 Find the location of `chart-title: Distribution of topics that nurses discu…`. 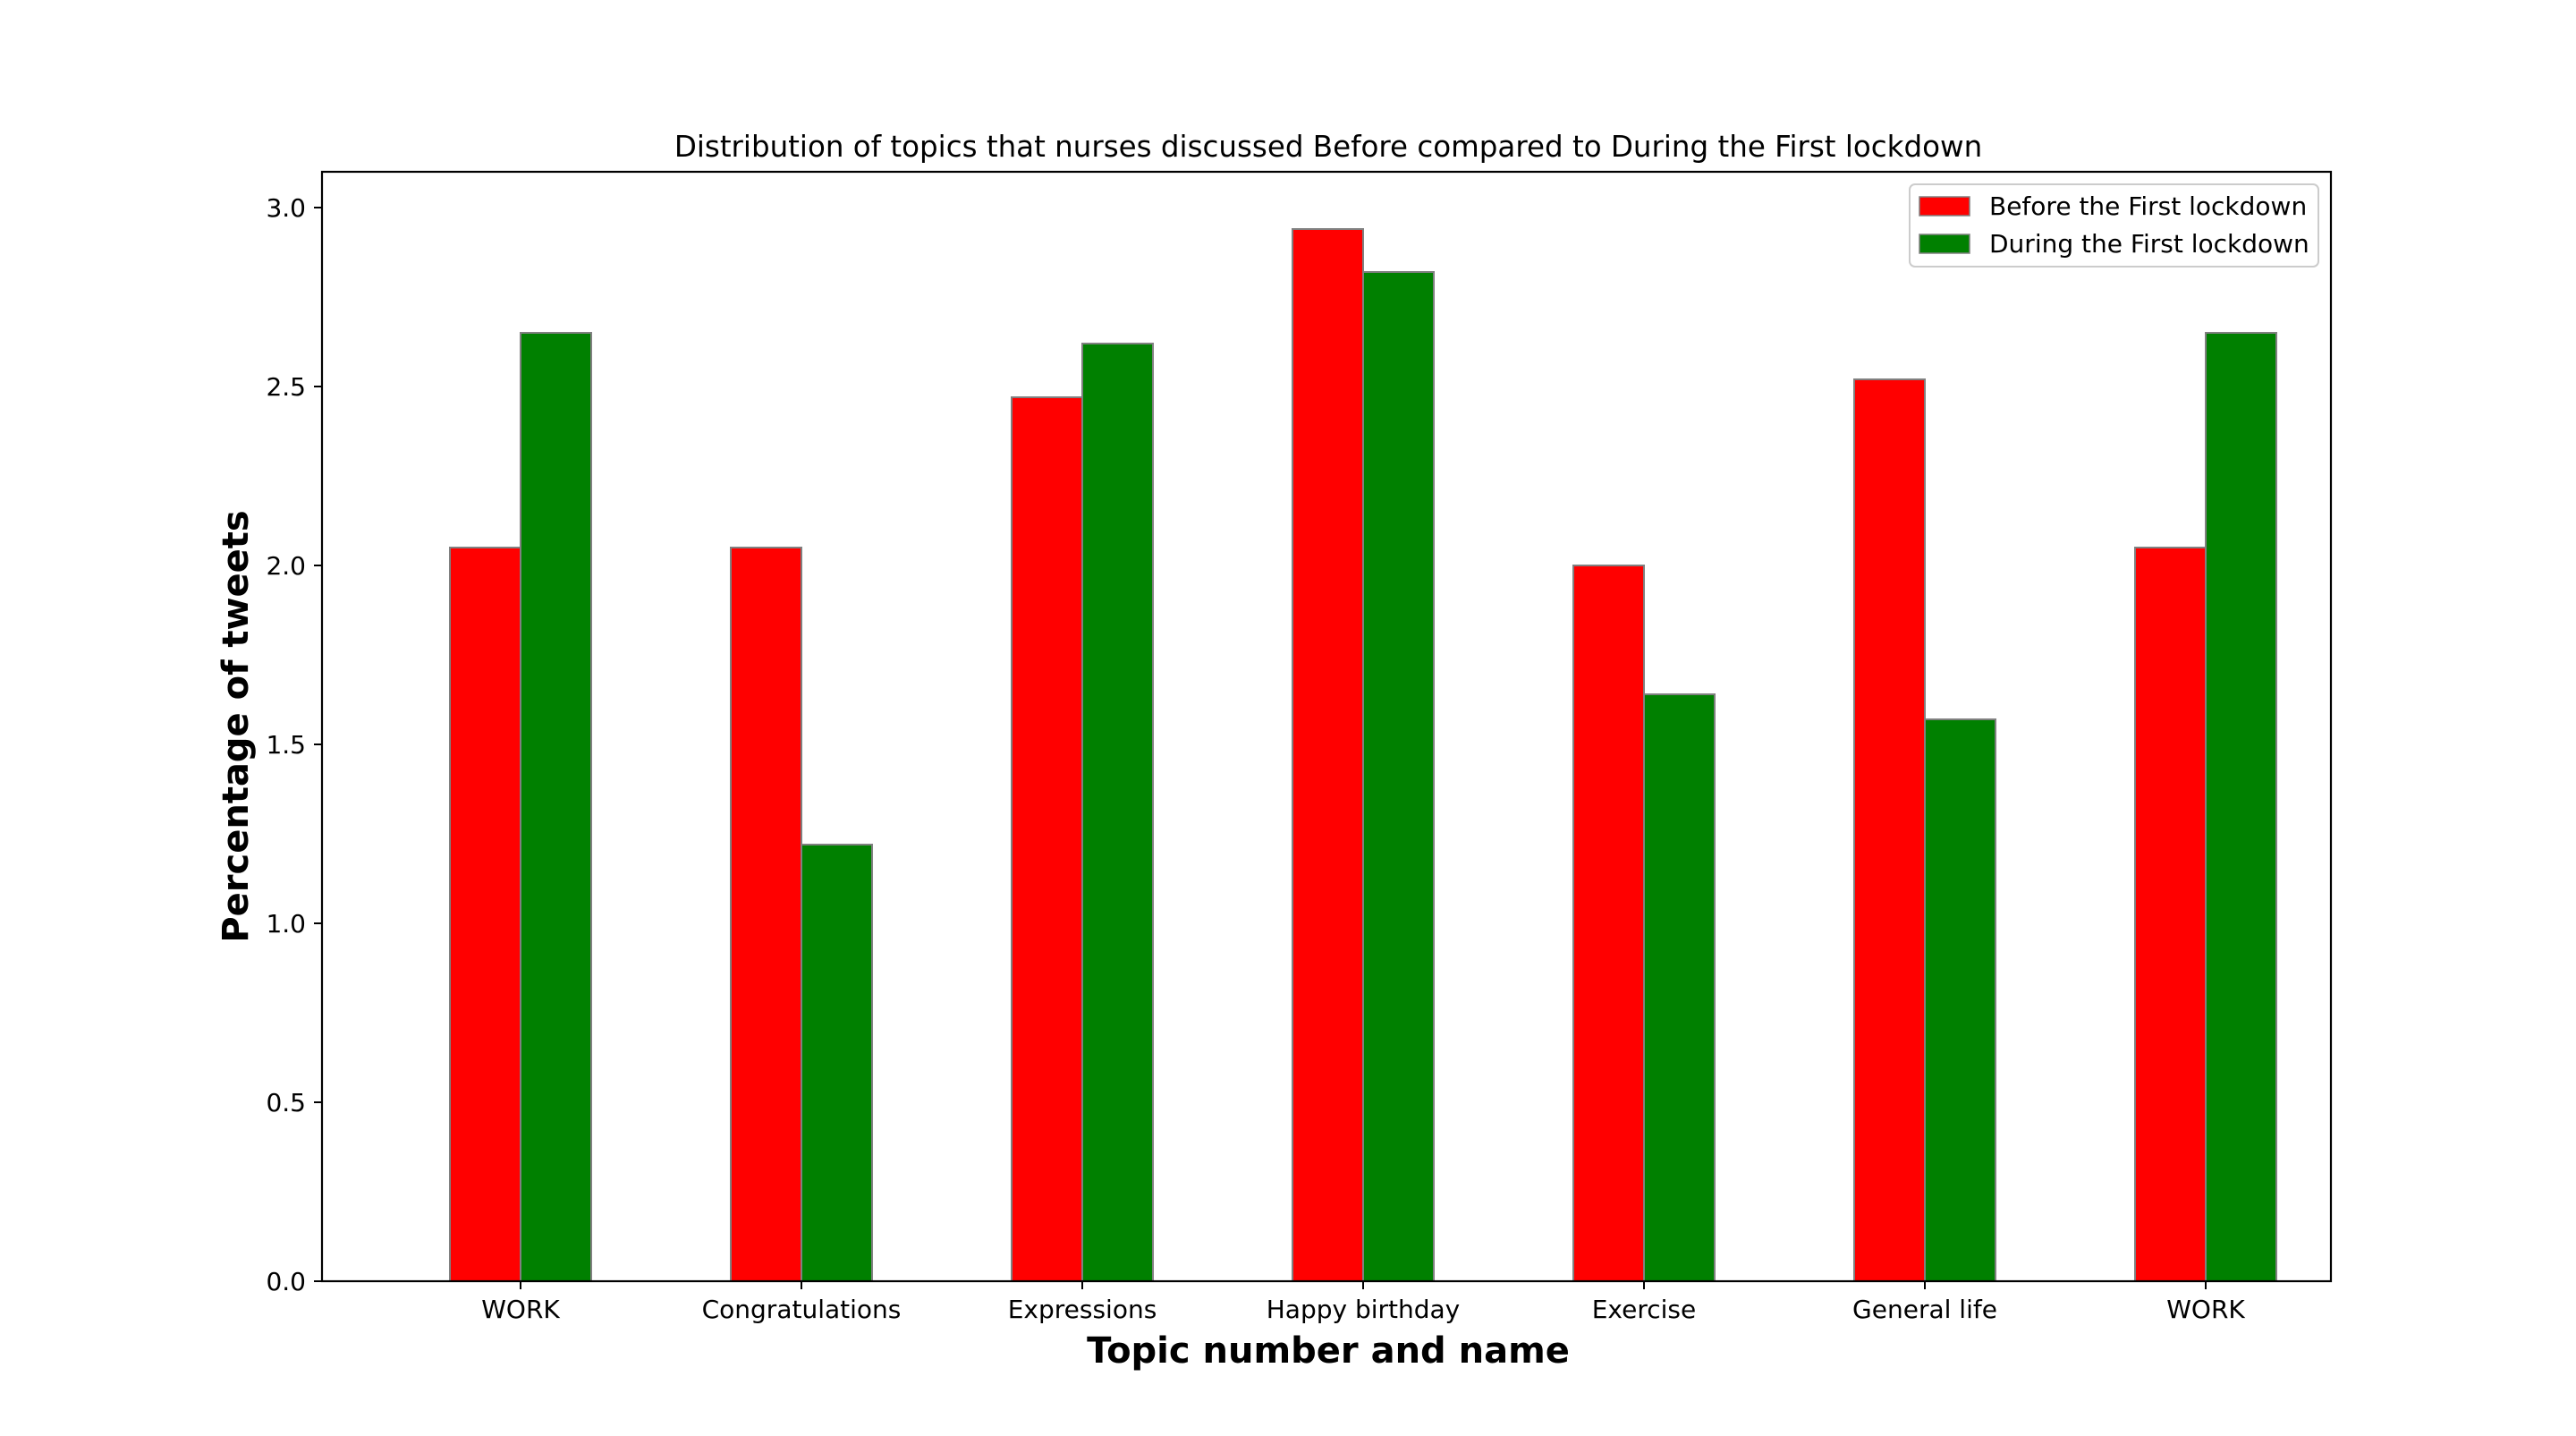

chart-title: Distribution of topics that nurses discu… is located at coordinates (1328, 147).